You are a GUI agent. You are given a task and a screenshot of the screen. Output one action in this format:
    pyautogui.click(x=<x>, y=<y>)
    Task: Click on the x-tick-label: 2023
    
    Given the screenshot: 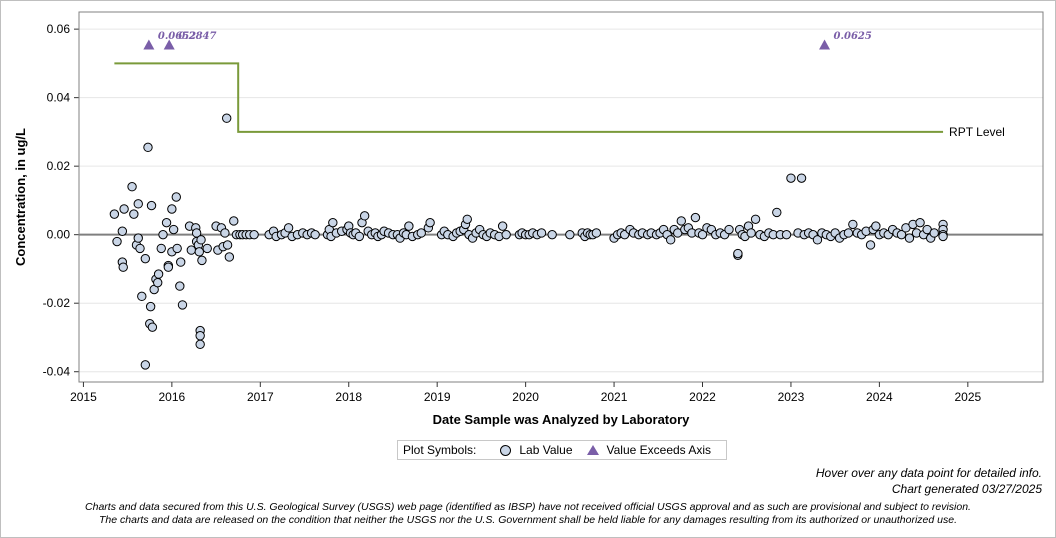 What is the action you would take?
    pyautogui.click(x=791, y=397)
    